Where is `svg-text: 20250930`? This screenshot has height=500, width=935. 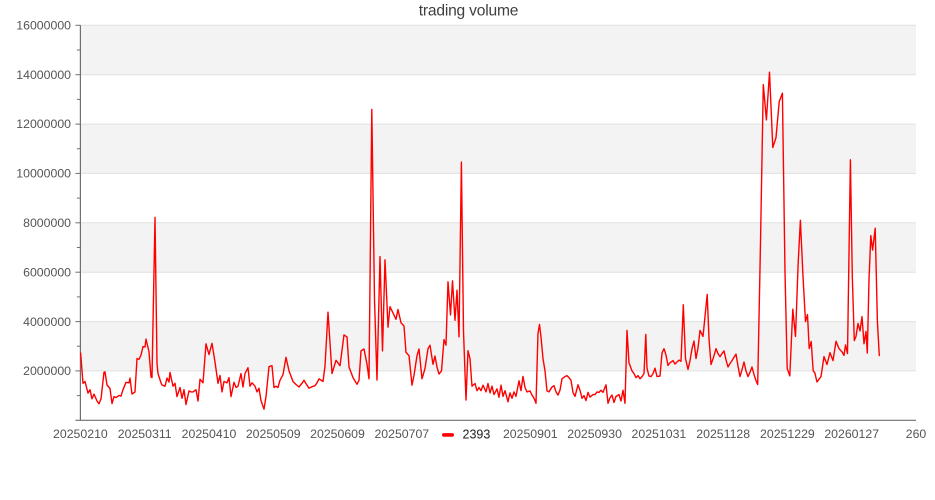 svg-text: 20250930 is located at coordinates (594, 434).